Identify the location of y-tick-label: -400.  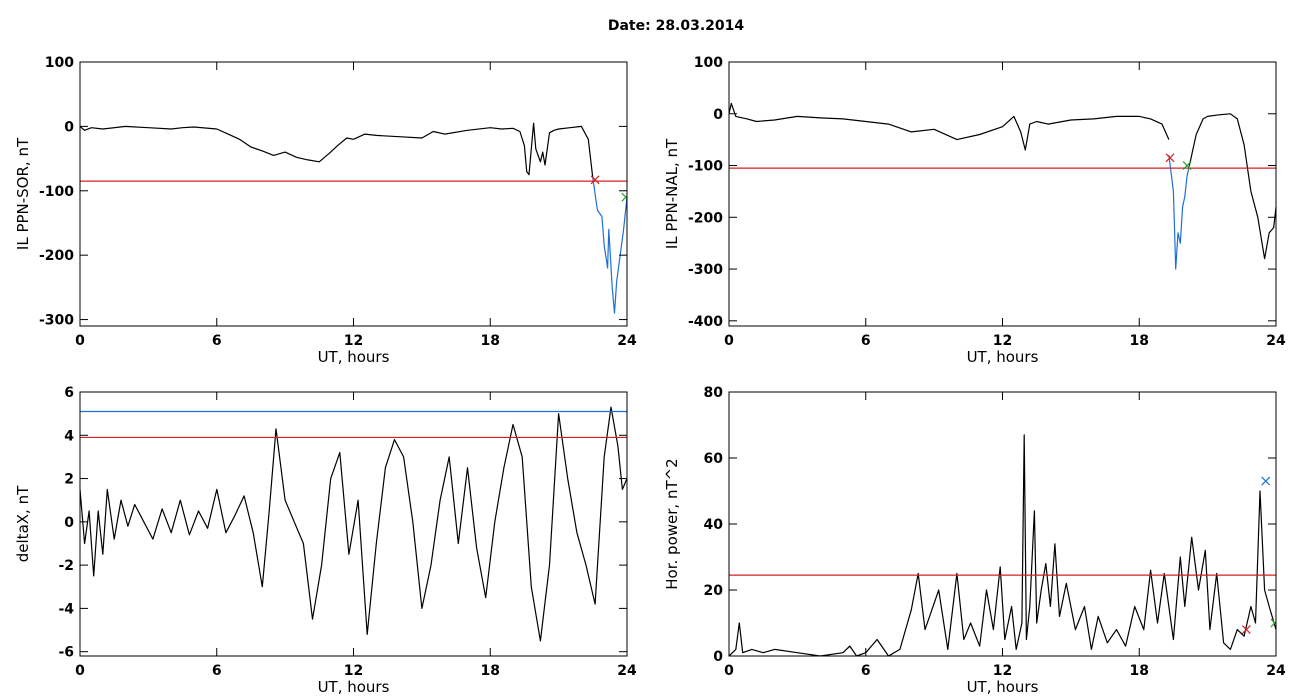
(705, 322).